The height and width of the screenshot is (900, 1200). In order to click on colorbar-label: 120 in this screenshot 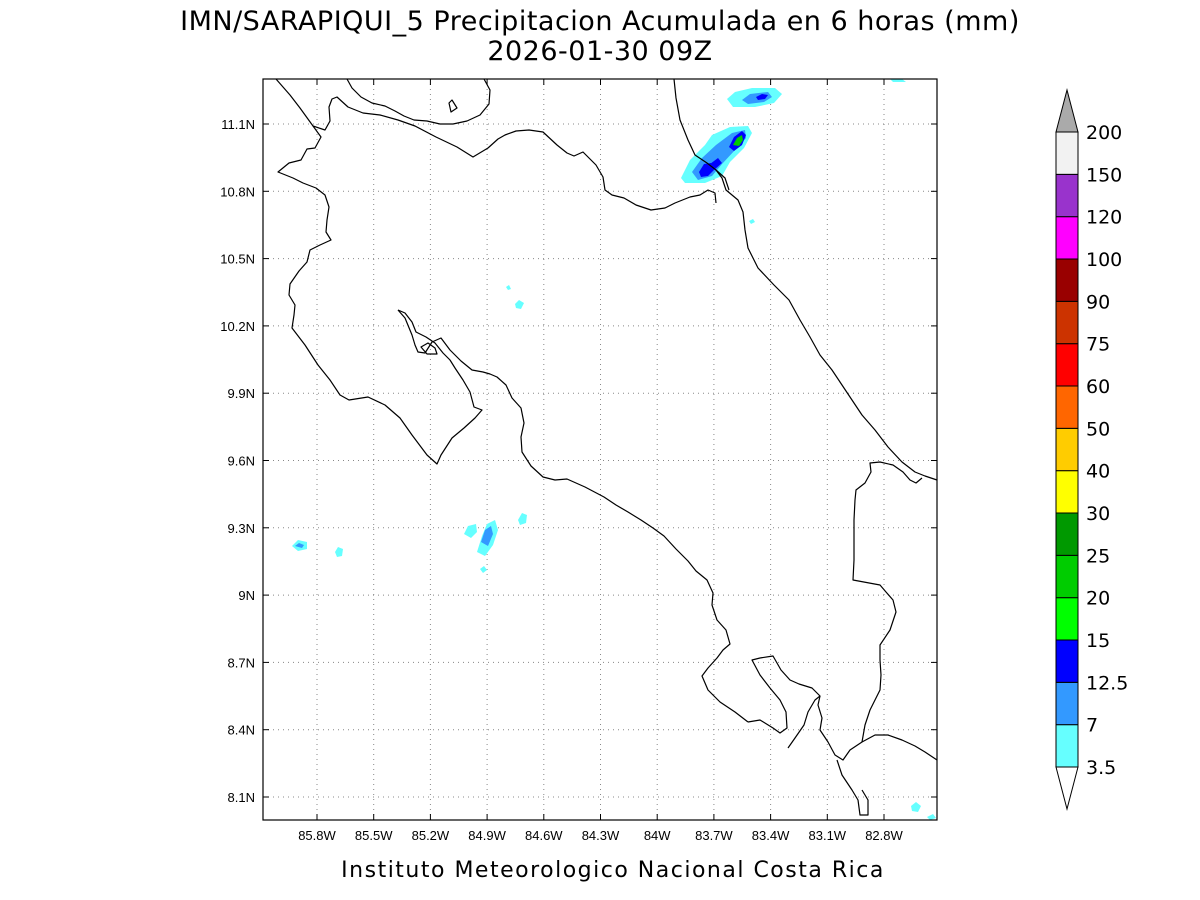, I will do `click(1104, 218)`.